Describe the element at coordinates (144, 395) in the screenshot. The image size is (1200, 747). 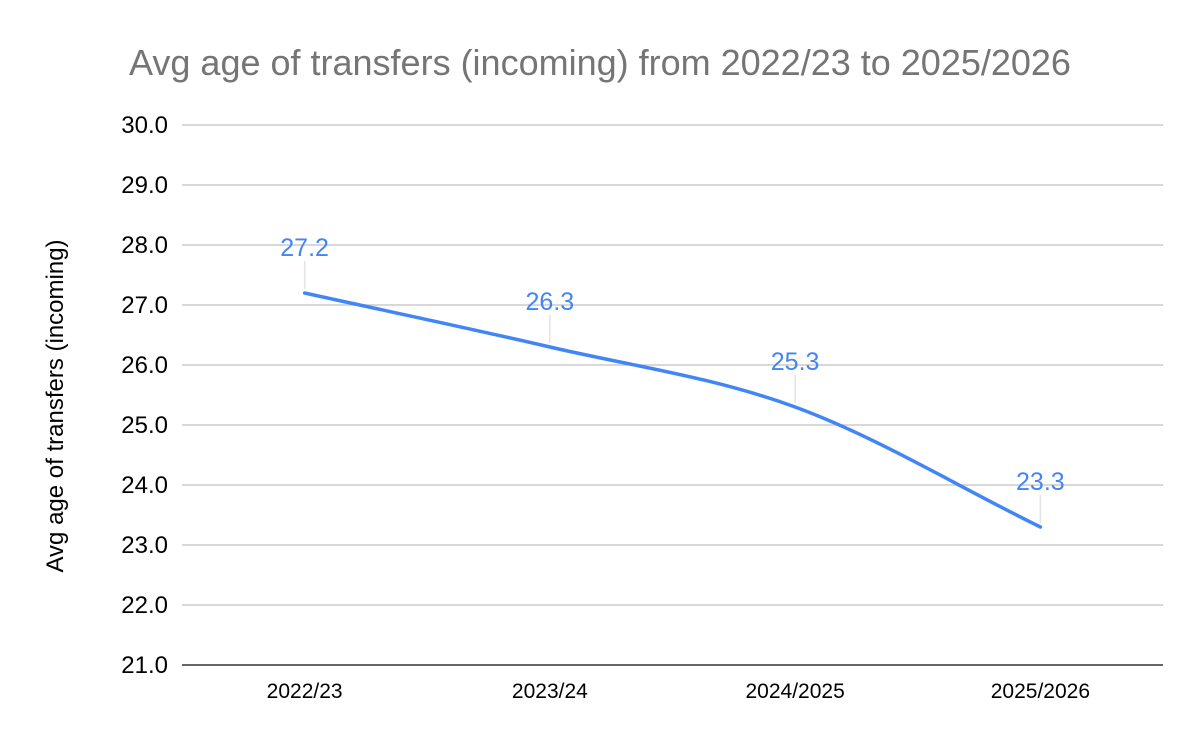
I see `y-axis-ticks: 21.0 22.0 23.0 24.0 25.0 26.0 27.0 28.0 29.0 30.0` at that location.